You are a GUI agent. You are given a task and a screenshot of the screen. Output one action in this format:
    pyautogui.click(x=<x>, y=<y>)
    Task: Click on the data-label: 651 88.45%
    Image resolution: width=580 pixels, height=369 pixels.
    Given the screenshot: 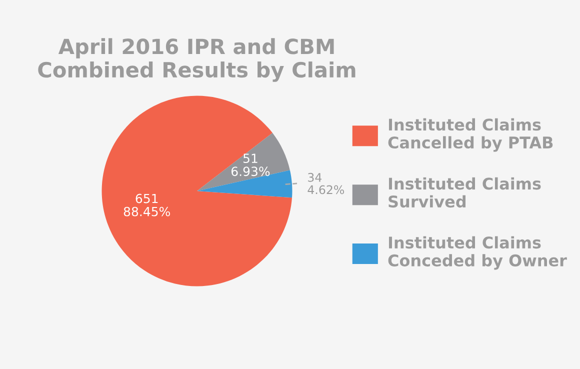 What is the action you would take?
    pyautogui.click(x=147, y=205)
    